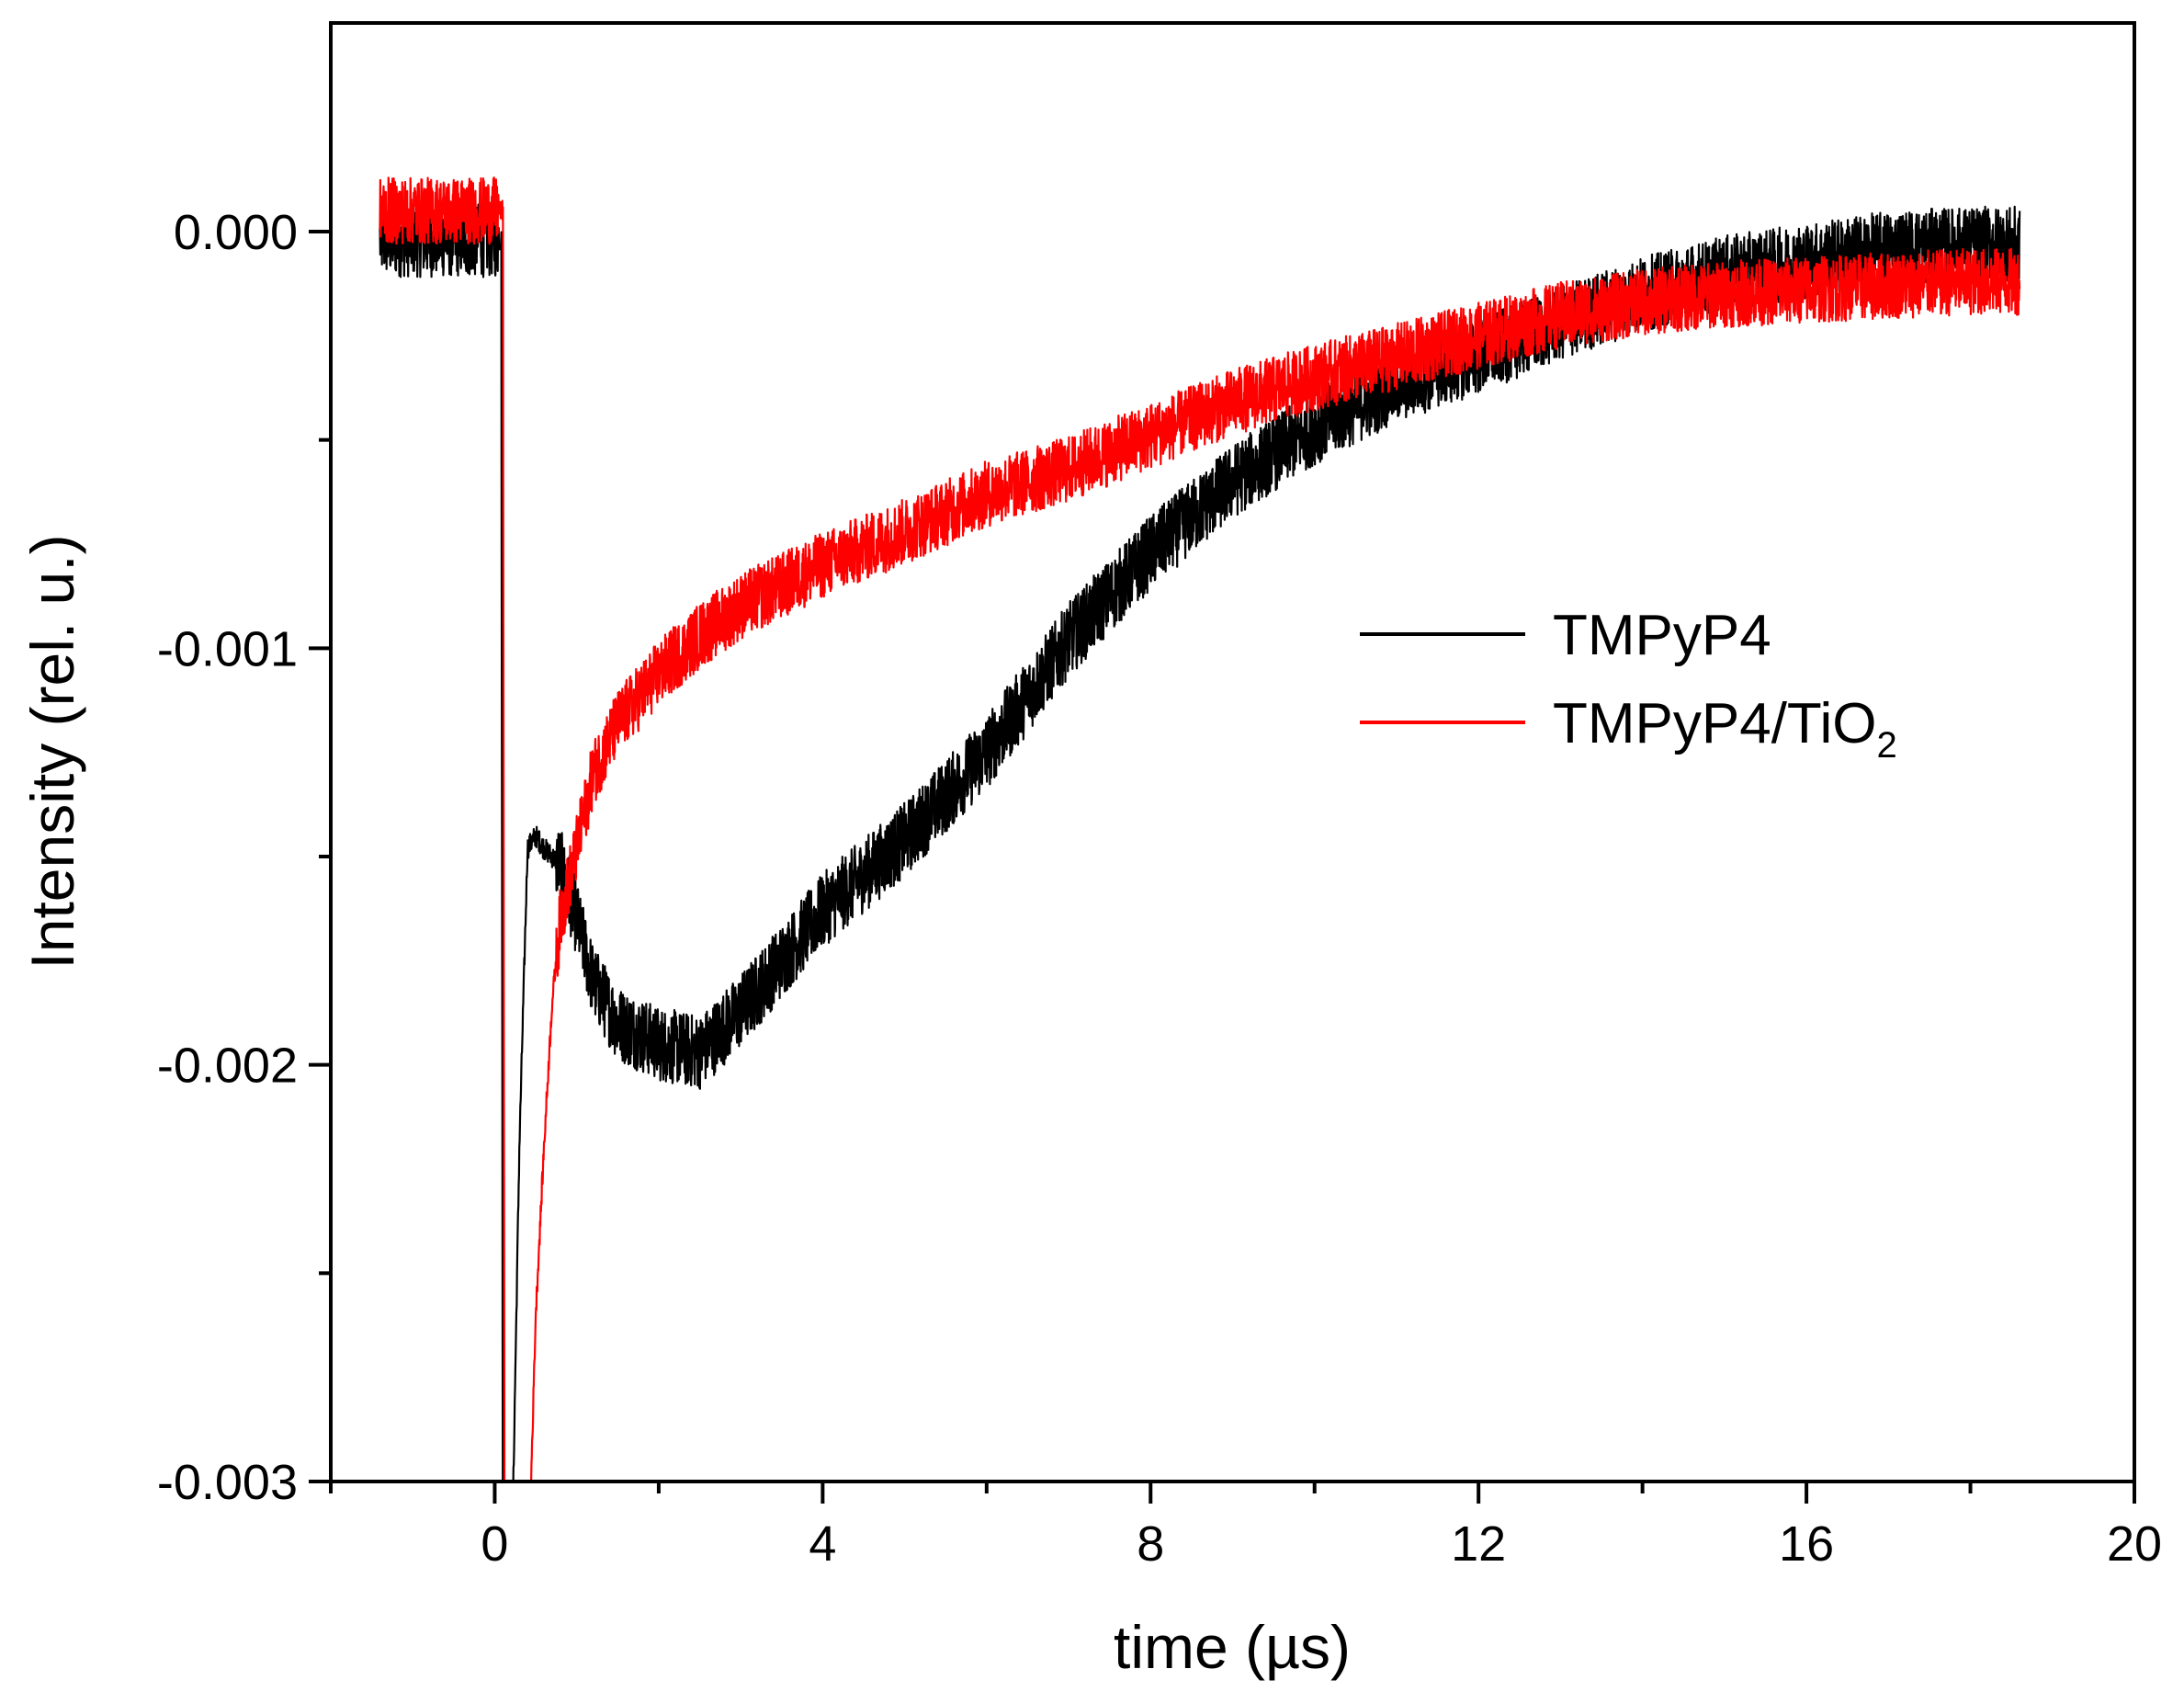 The height and width of the screenshot is (1703, 2184). What do you see at coordinates (1715, 723) in the screenshot?
I see `legend-label-tmpyp4-tio2-main: TMPyP4/TiO` at bounding box center [1715, 723].